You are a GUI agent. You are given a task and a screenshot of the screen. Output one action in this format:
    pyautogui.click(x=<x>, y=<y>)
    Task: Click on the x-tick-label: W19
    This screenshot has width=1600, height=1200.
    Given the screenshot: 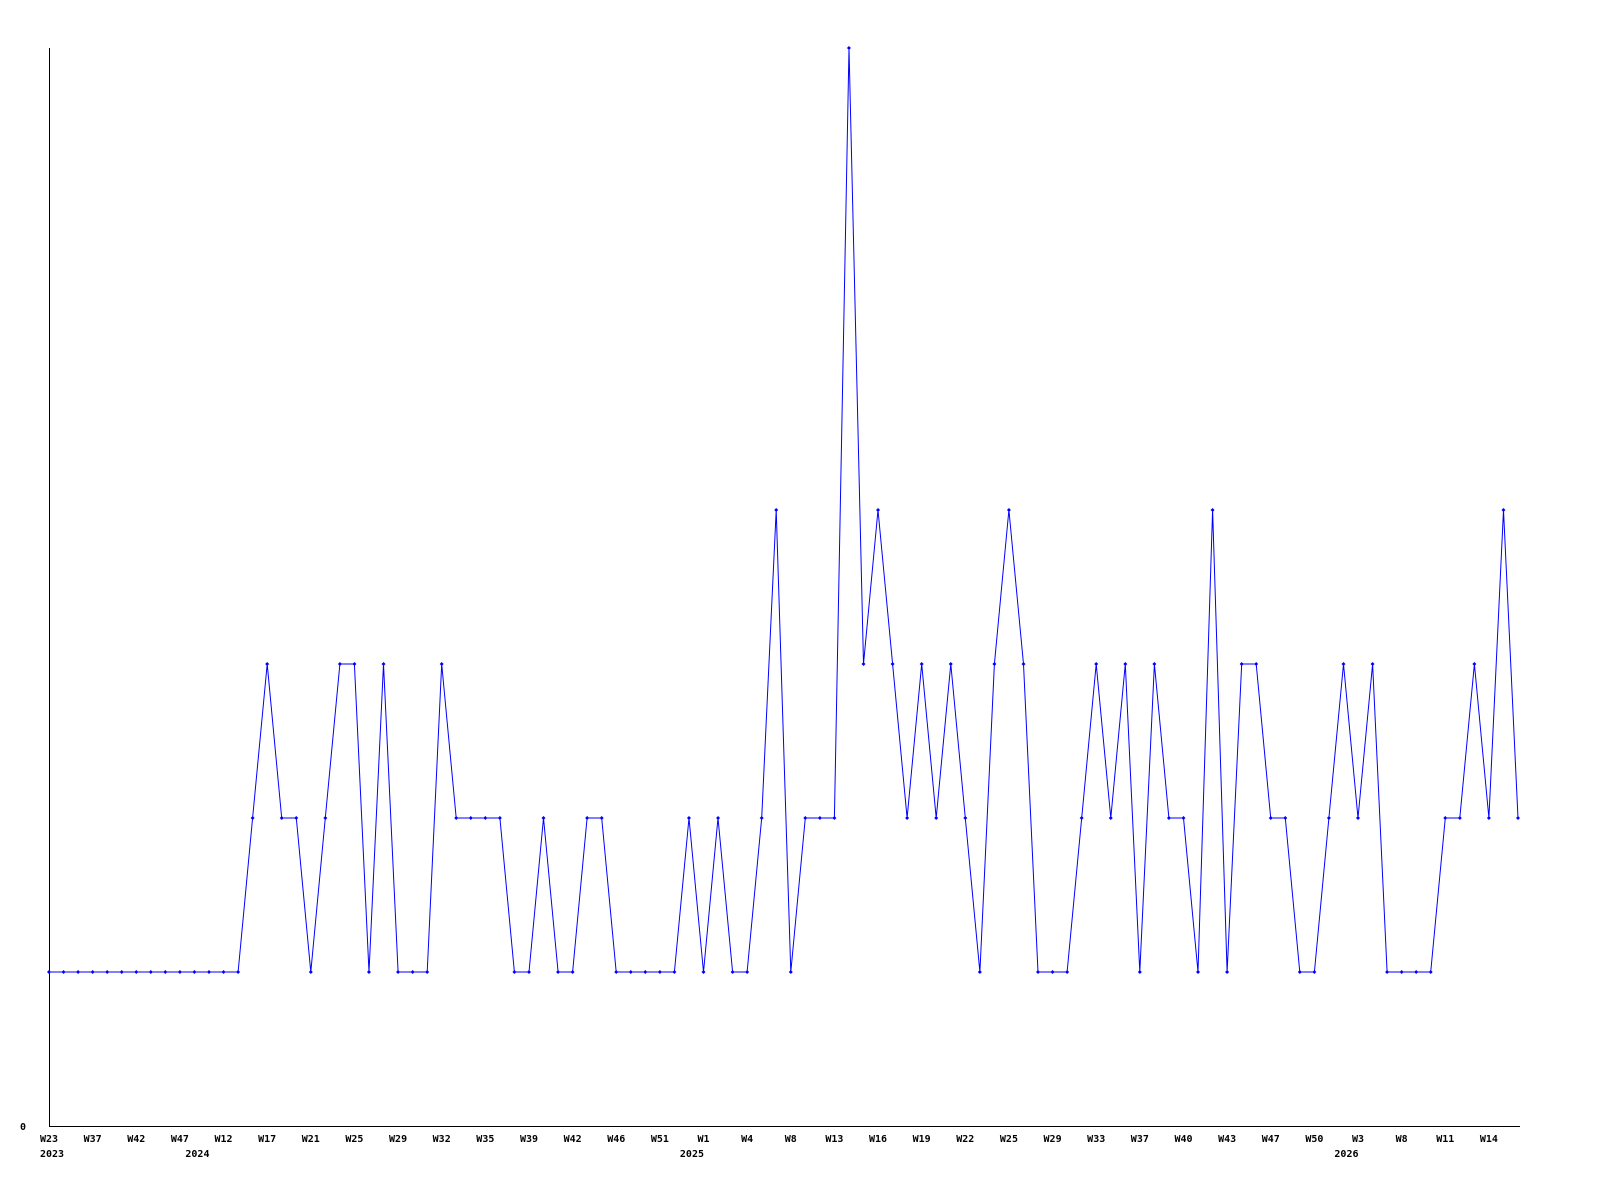 What is the action you would take?
    pyautogui.click(x=922, y=1139)
    